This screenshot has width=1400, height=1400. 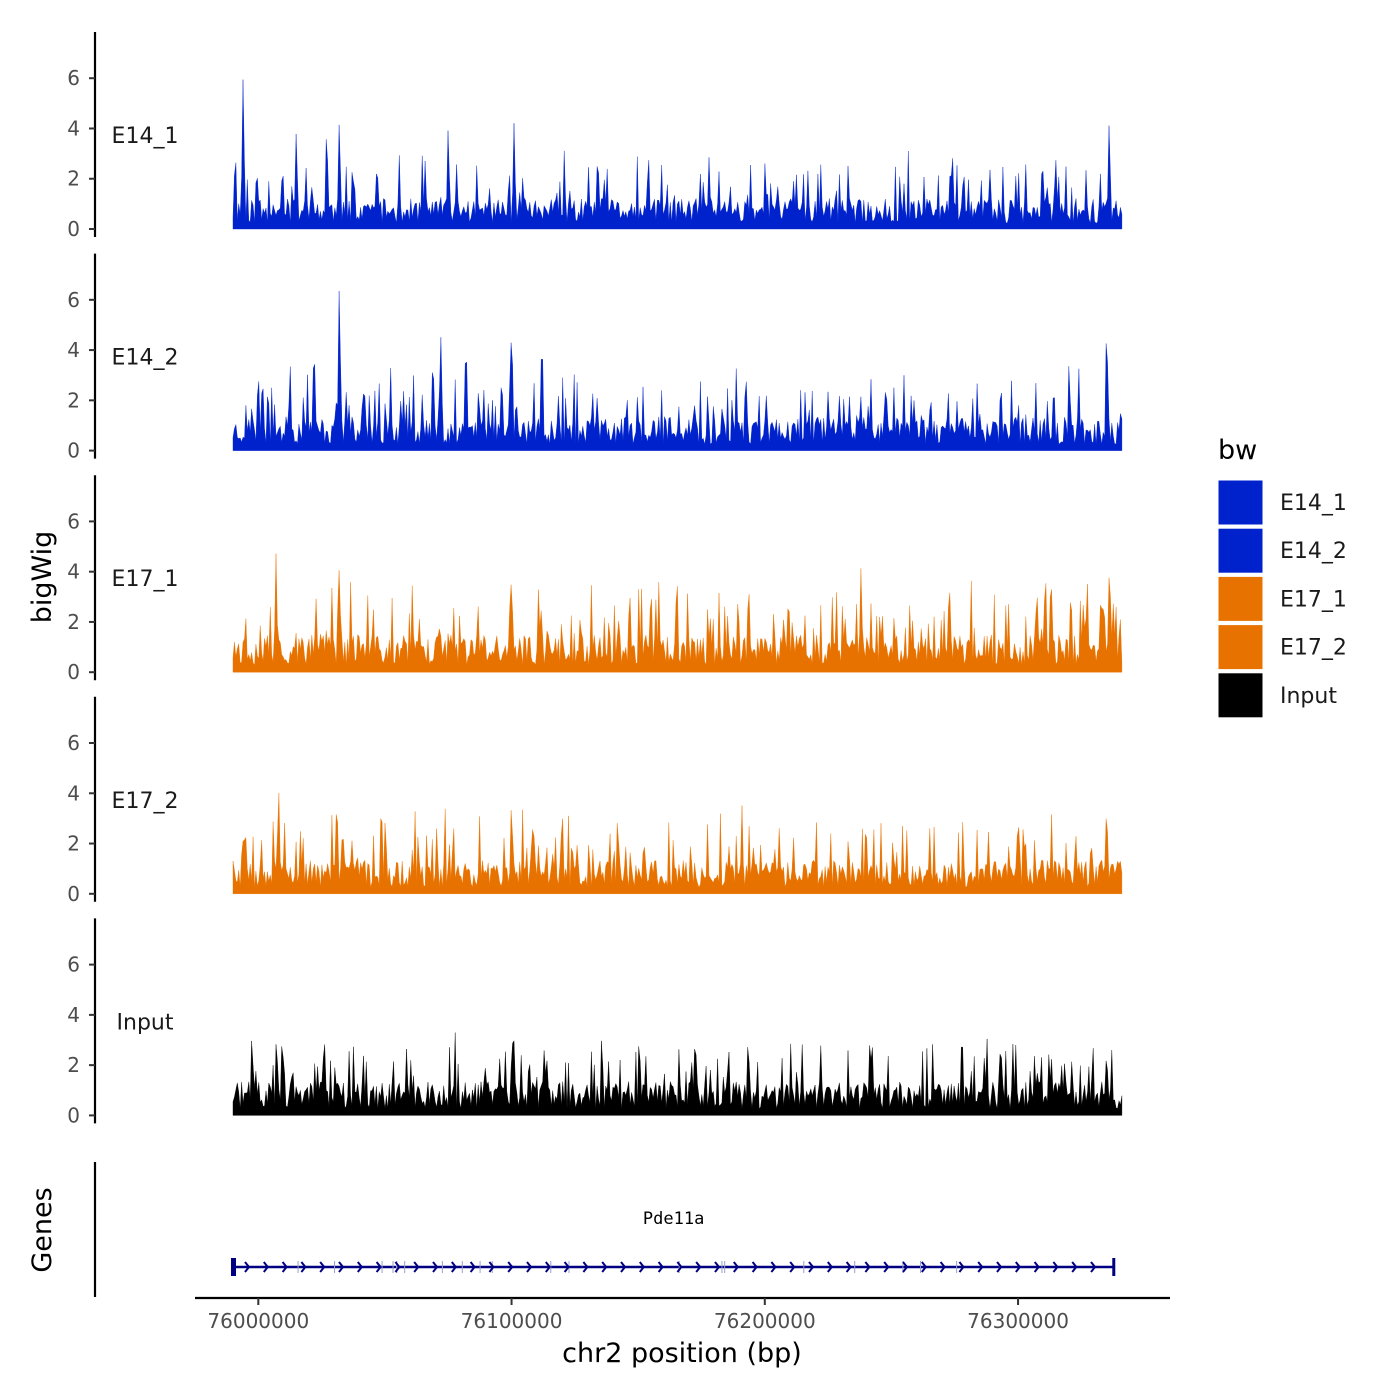 I want to click on track-e17-2: 0 2 4 6 E17_2, so click(x=595, y=801).